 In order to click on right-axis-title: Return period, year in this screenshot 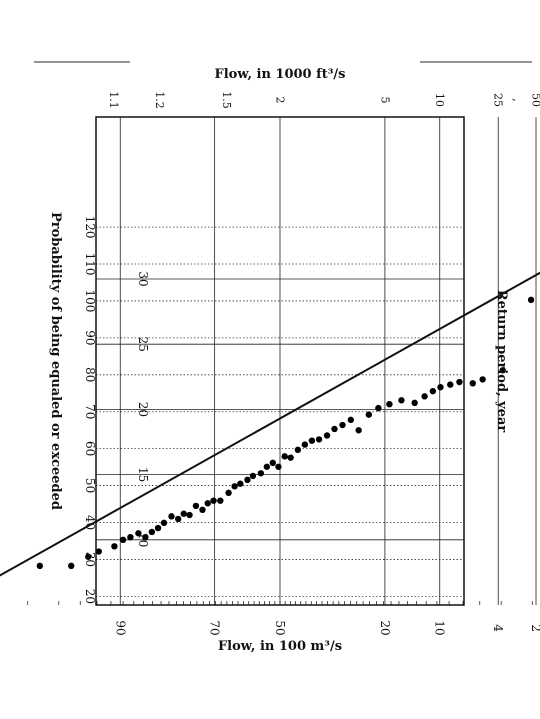, I will do `click(501, 361)`.